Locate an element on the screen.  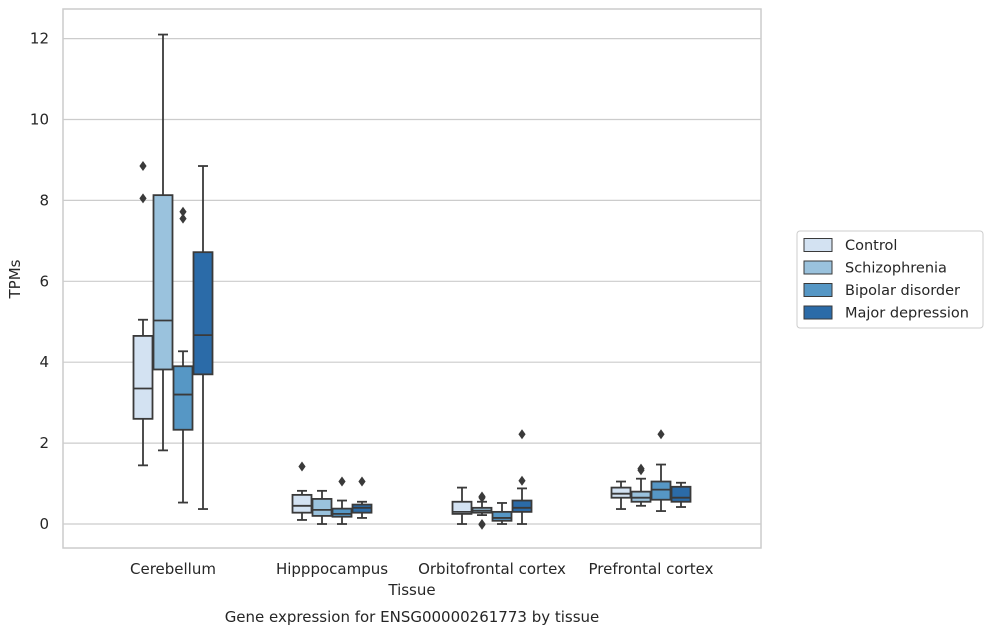
x-tick-label: Cerebellum is located at coordinates (173, 569).